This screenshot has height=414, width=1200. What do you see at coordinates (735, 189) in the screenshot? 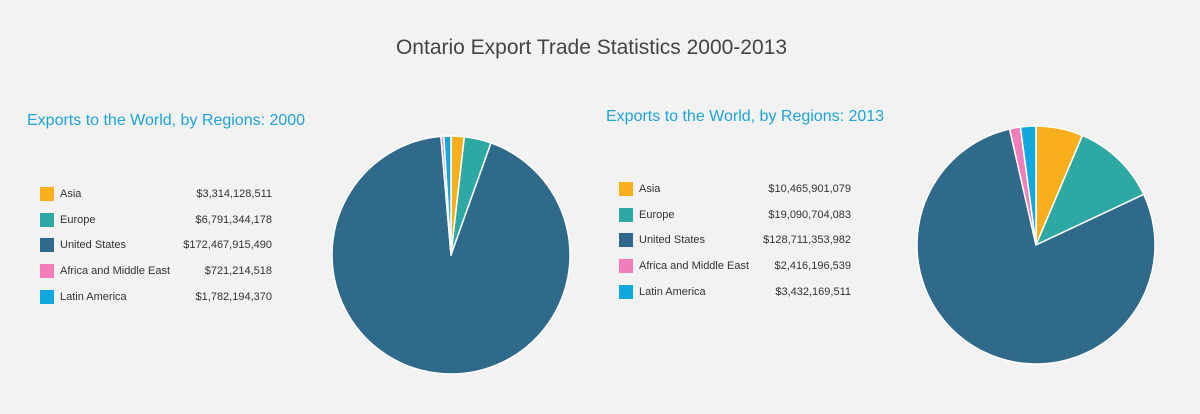
I see `legend-item-asia: Asia $10,465,901,079` at bounding box center [735, 189].